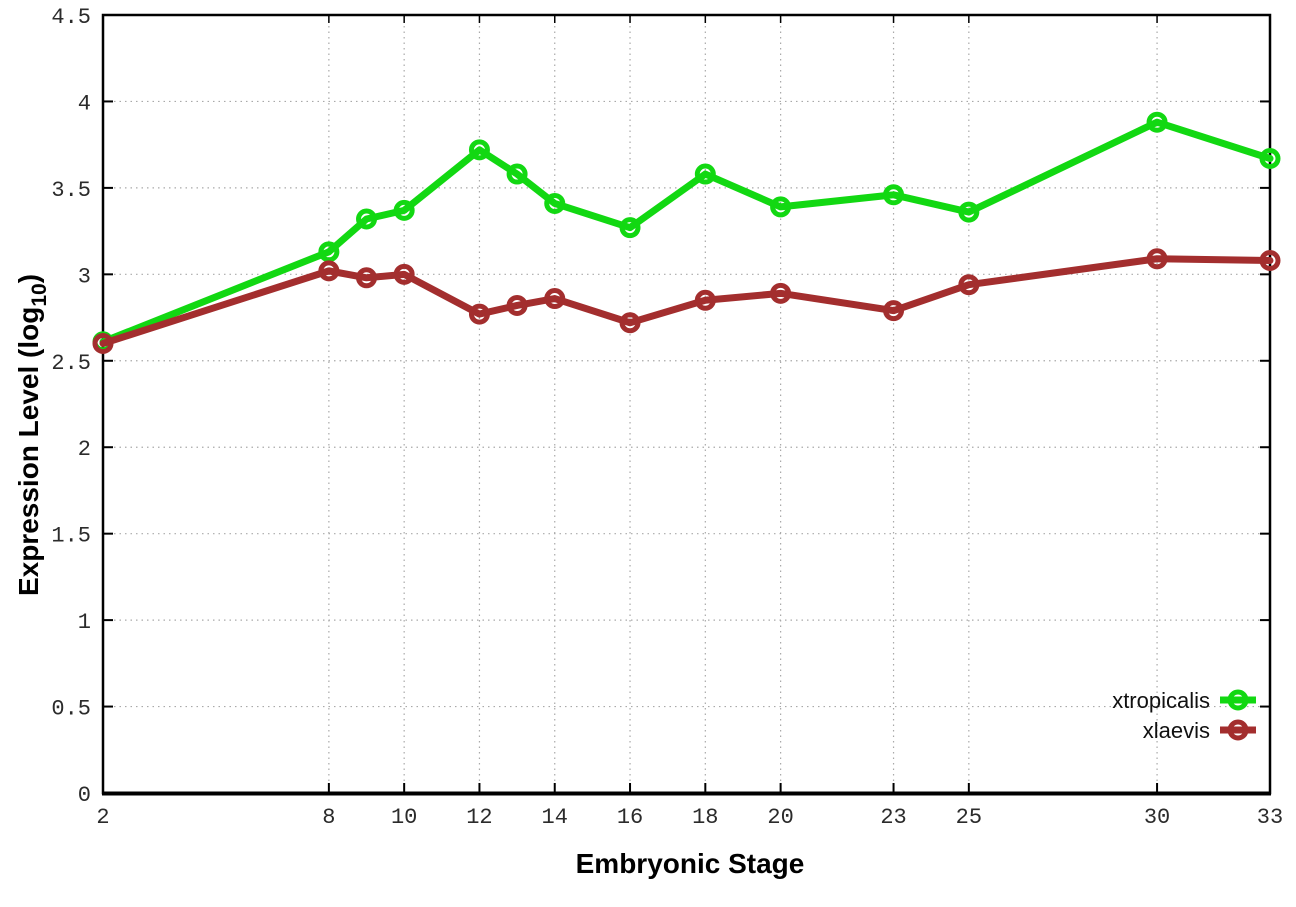 Image resolution: width=1296 pixels, height=907 pixels. I want to click on y-tick-label: 0, so click(84, 795).